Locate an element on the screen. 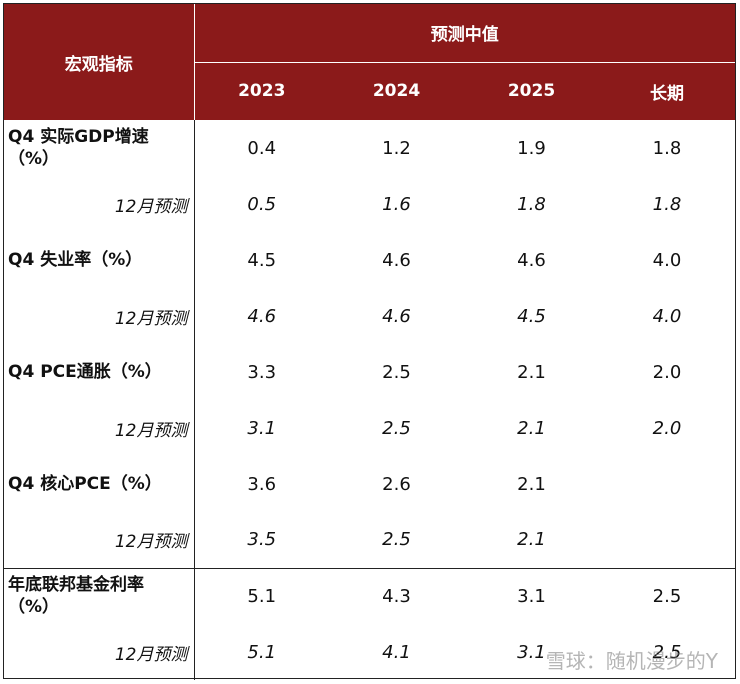  table-row-sub: 12月预测 3.1 2.5 2.1 2.0 is located at coordinates (369, 428).